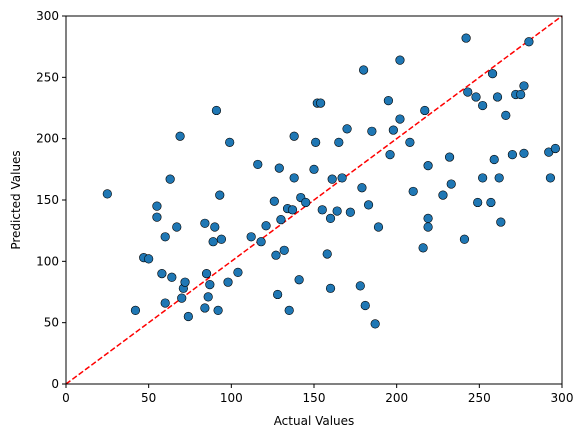  Describe the element at coordinates (47, 16) in the screenshot. I see `y-tick-label: 300` at that location.